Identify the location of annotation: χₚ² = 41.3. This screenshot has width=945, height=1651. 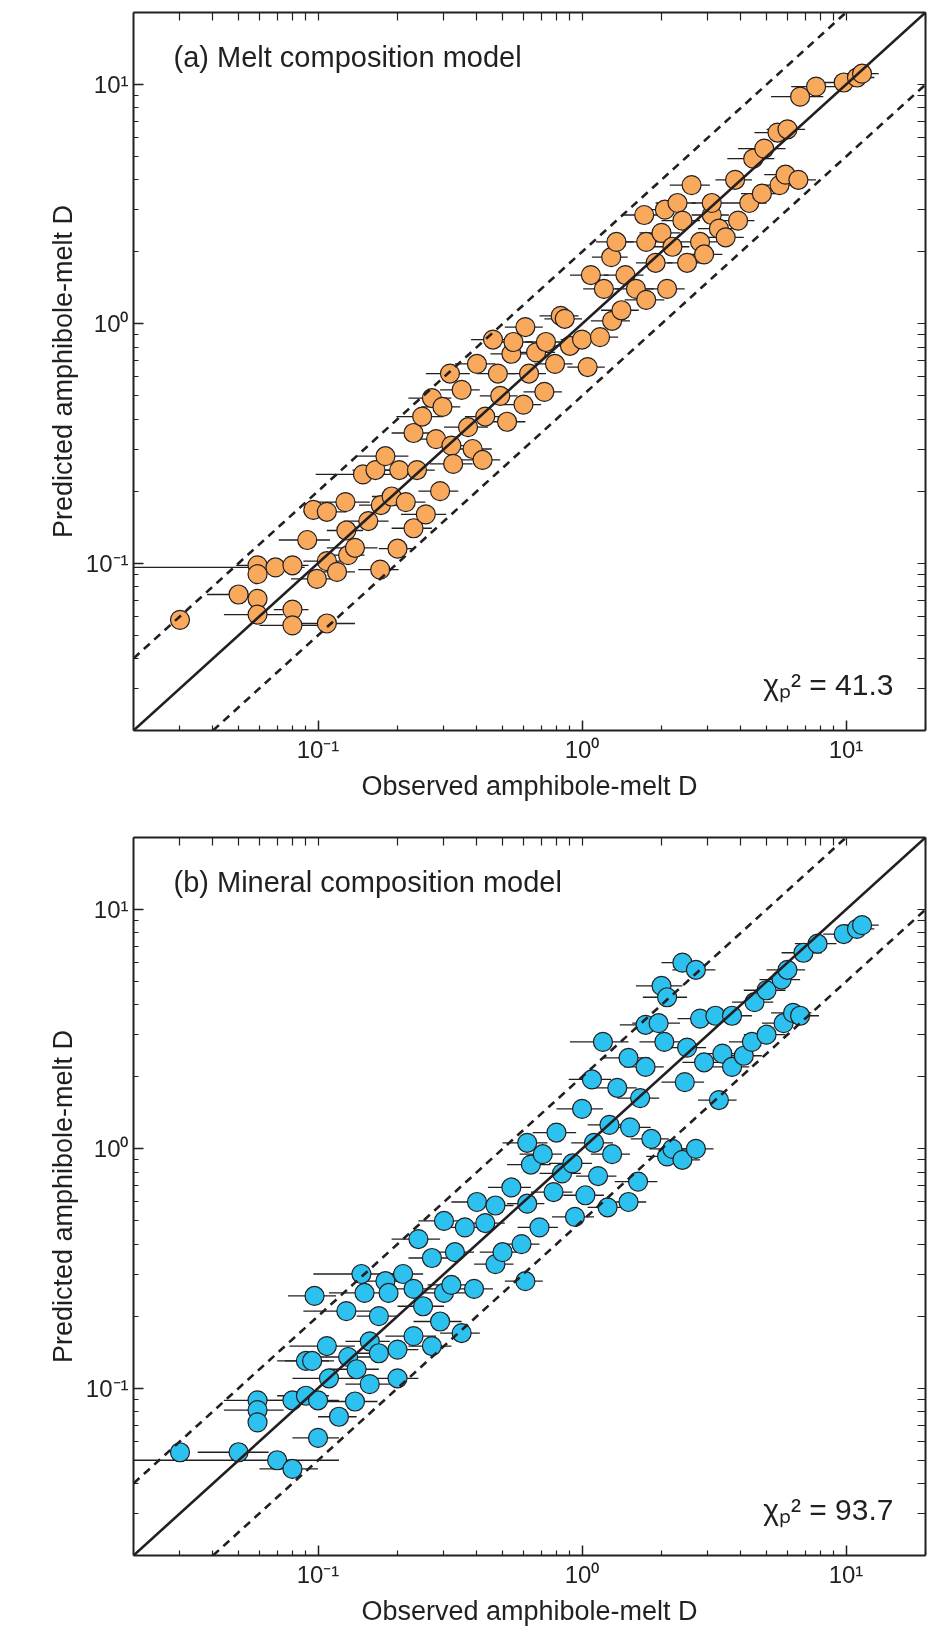
(828, 685).